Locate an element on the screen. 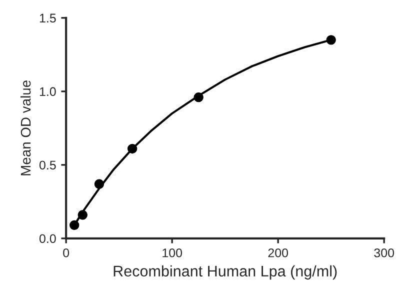 This screenshot has width=413, height=298. y-tick-label: 1.5 is located at coordinates (48, 18).